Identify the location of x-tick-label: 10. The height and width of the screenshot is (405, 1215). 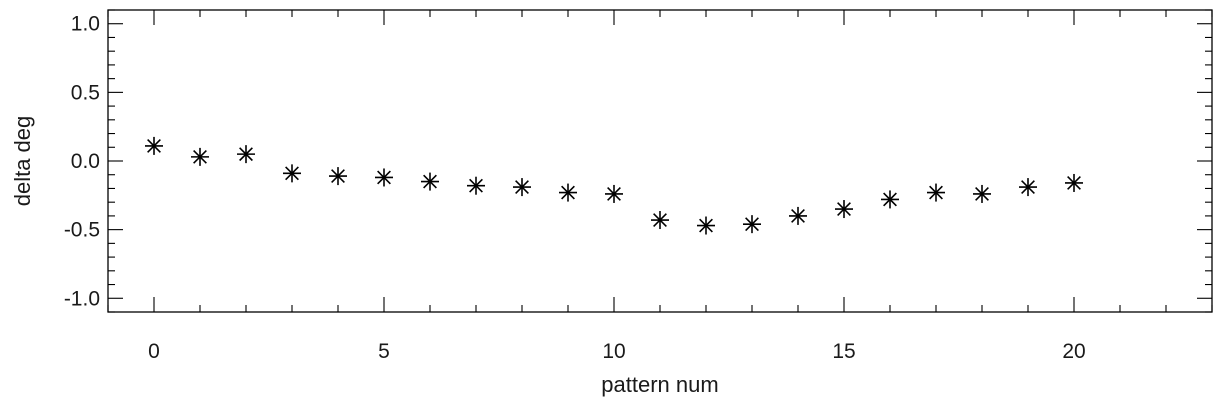
(613, 351).